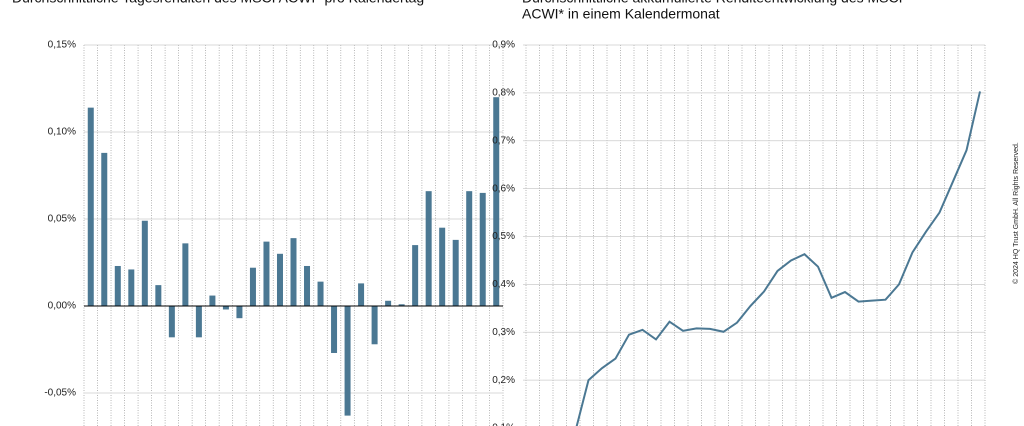 This screenshot has width=1024, height=426. Describe the element at coordinates (62, 219) in the screenshot. I see `y-tick-label: 0,05%` at that location.